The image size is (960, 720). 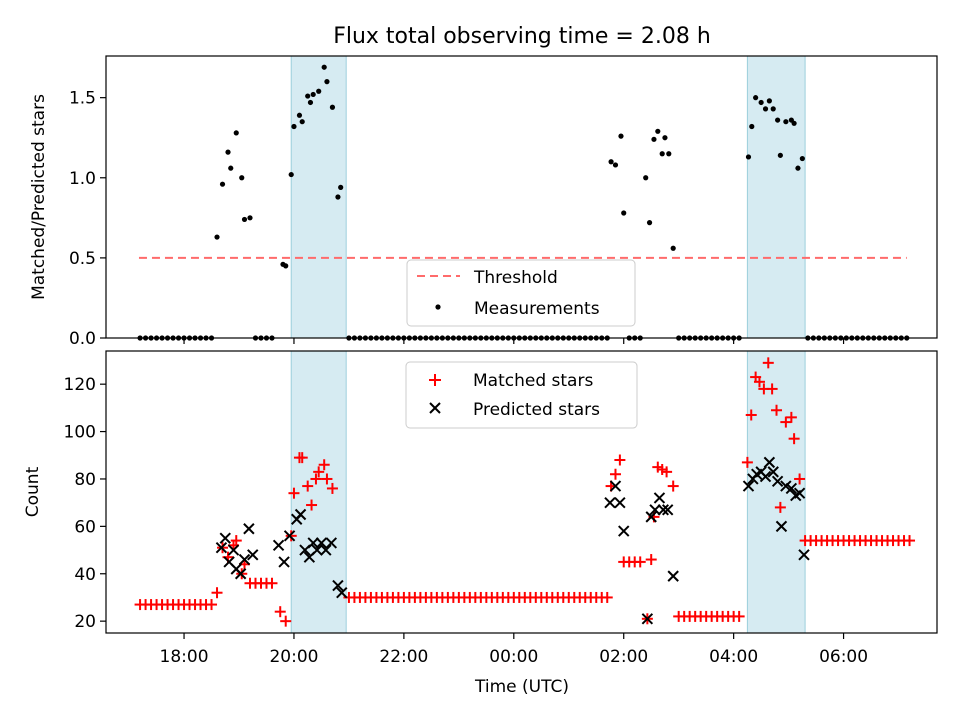 What do you see at coordinates (80, 385) in the screenshot?
I see `bottom-ytick-label: 120` at bounding box center [80, 385].